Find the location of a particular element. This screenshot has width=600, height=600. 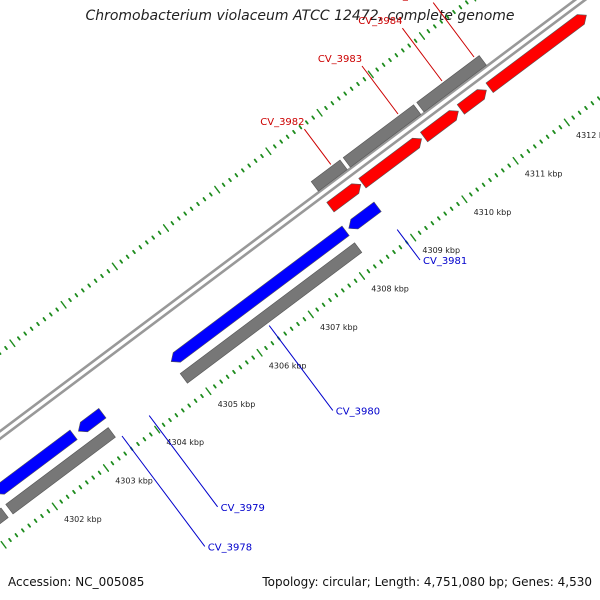

scale-label: 4308 kbp is located at coordinates (390, 289).